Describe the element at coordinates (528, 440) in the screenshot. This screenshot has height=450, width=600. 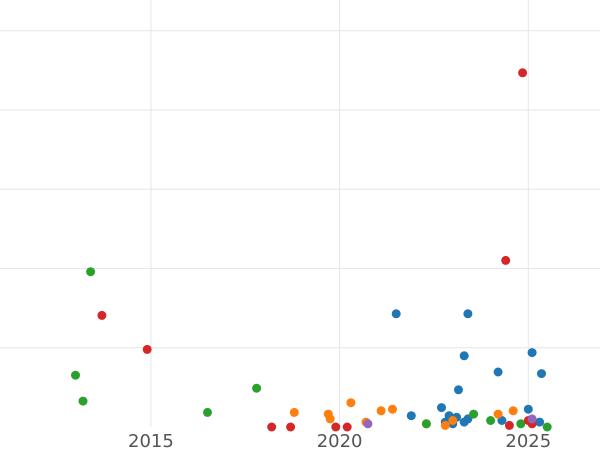
I see `x-tick-label: 2025` at that location.